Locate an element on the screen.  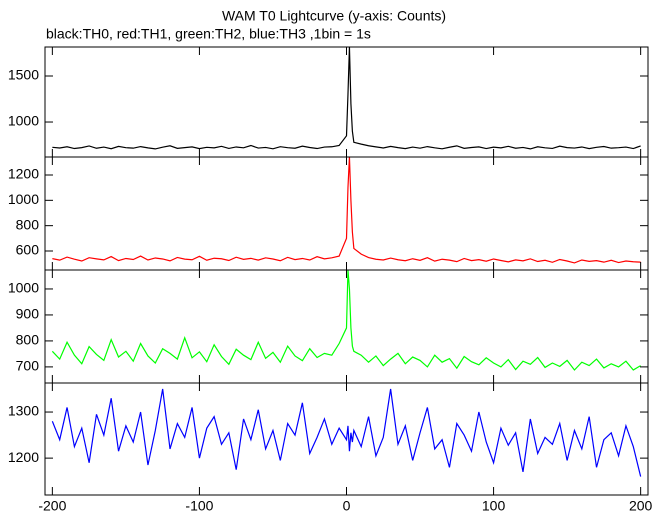
x-tick-label: 200 is located at coordinates (641, 506).